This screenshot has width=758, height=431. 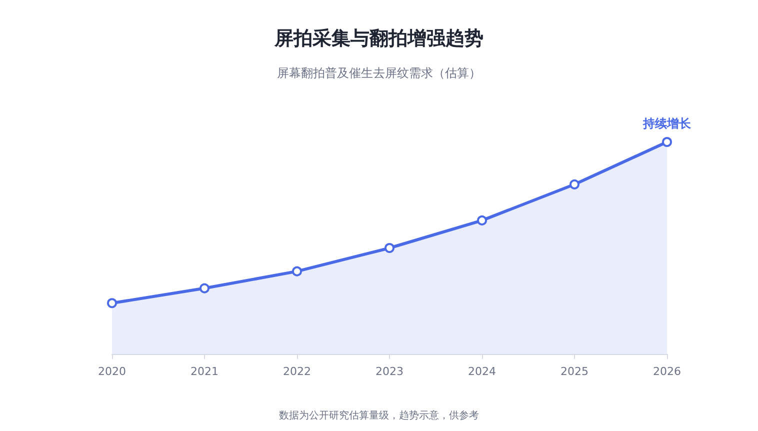 I want to click on x-tick-label: 2020, so click(x=112, y=371).